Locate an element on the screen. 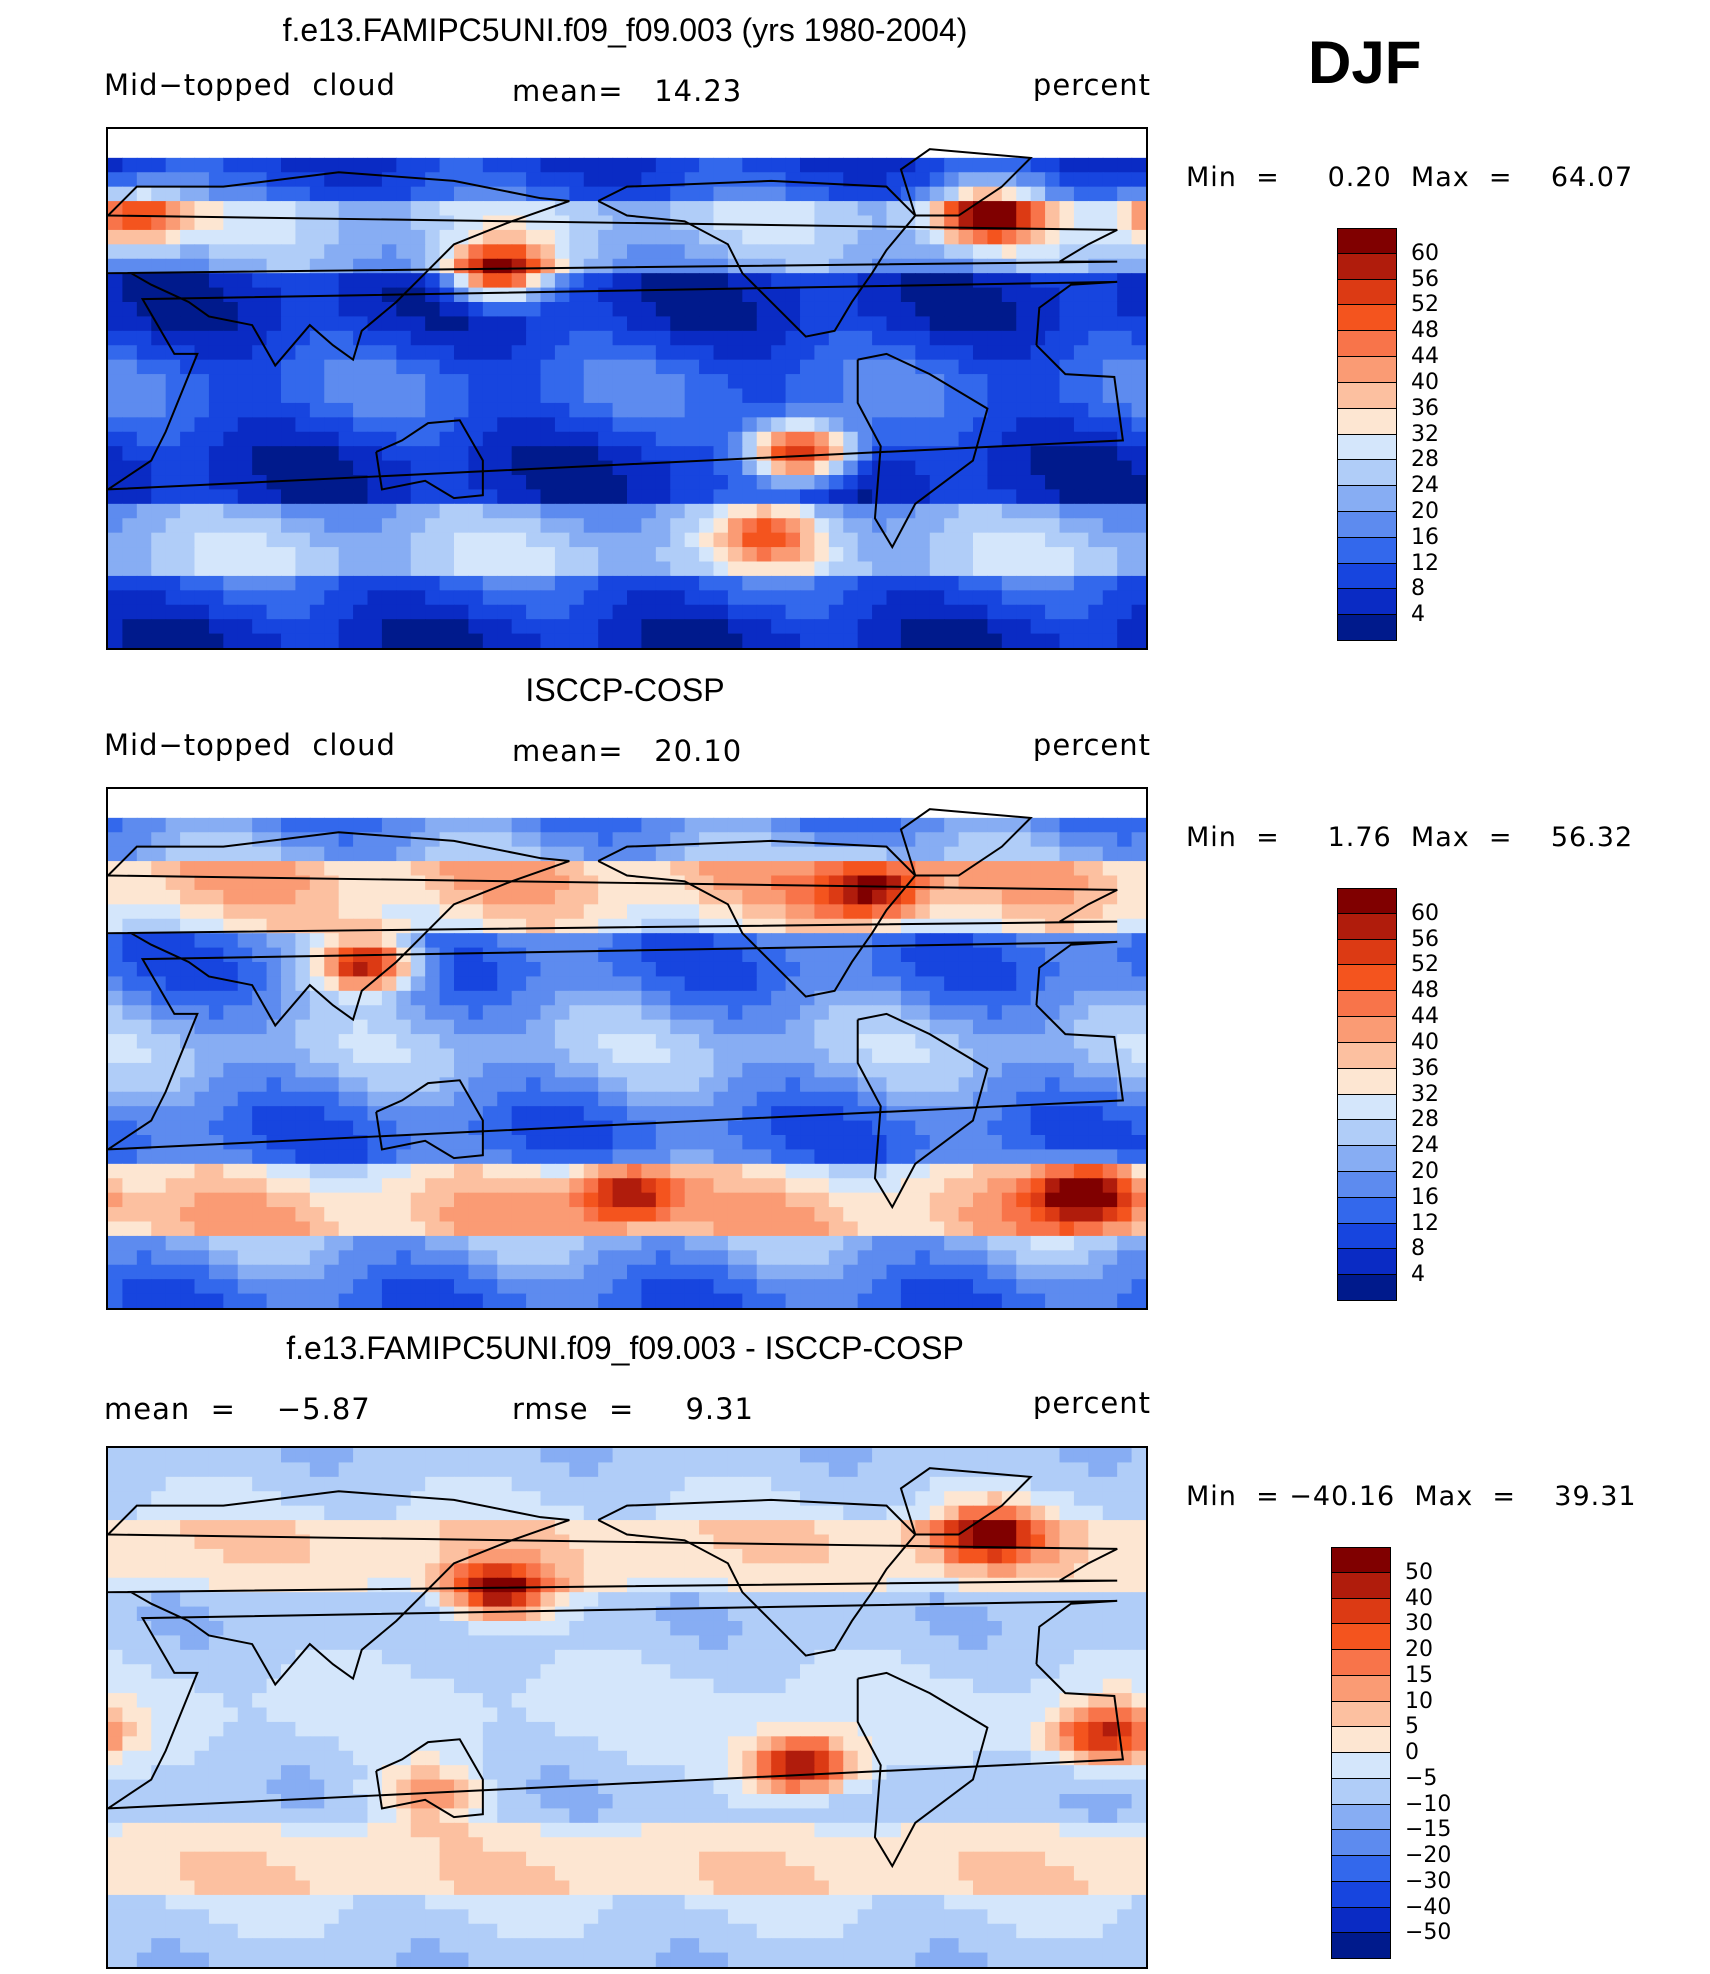  colorbar-tick-label: 10 is located at coordinates (1419, 1701).